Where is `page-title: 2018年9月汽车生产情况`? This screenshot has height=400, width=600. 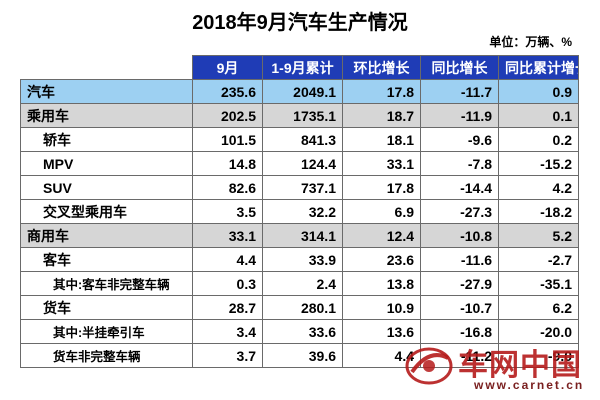 page-title: 2018年9月汽车生产情况 is located at coordinates (300, 23).